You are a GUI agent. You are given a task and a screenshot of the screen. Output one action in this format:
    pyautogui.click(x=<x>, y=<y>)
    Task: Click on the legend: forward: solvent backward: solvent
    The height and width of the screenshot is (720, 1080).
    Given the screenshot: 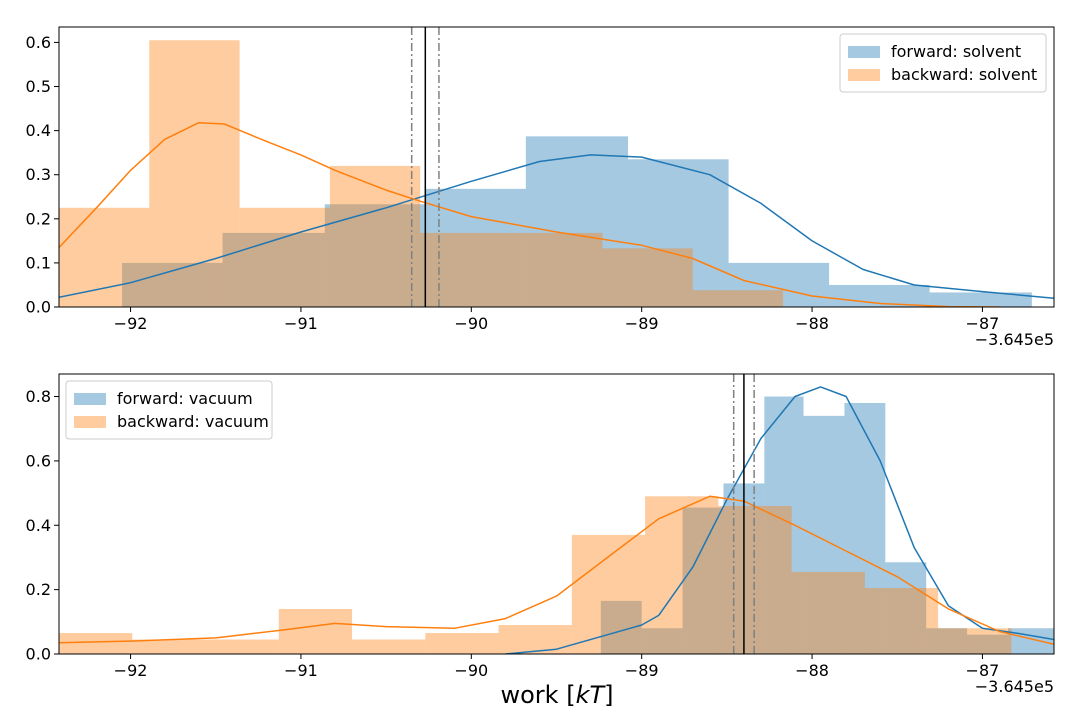 What is the action you would take?
    pyautogui.click(x=943, y=63)
    